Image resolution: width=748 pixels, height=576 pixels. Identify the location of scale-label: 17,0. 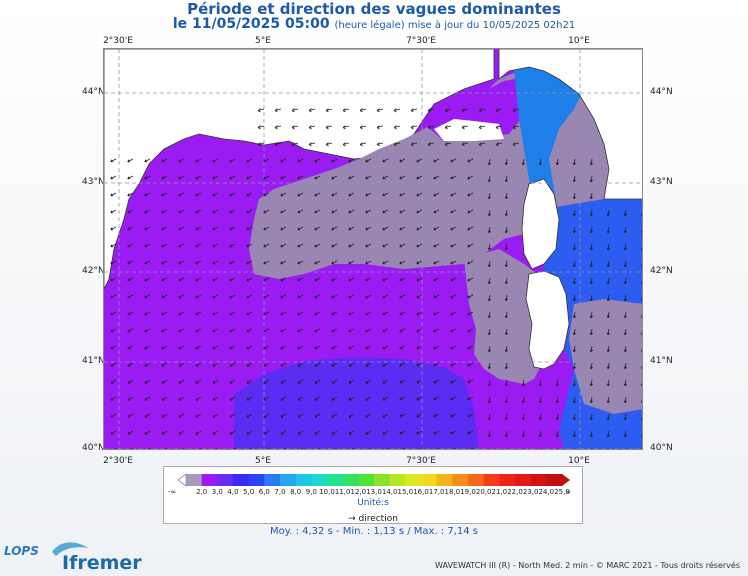
(436, 492).